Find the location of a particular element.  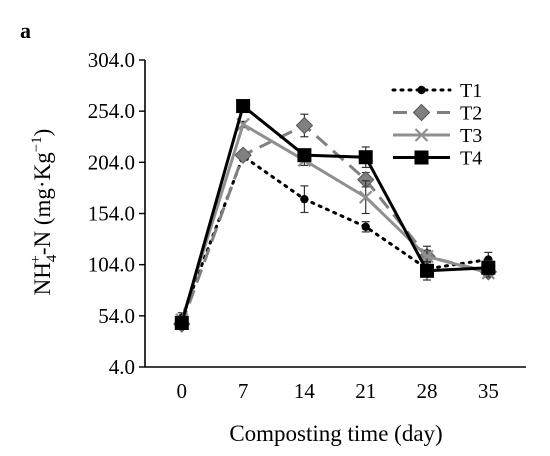

y-tick-label: 54.0 is located at coordinates (116, 316).